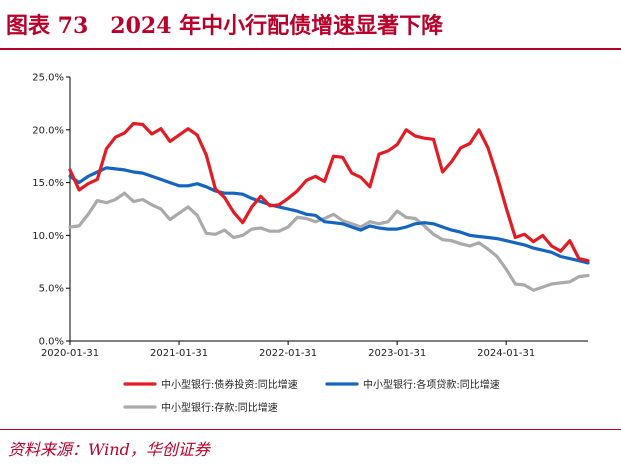  Describe the element at coordinates (48, 183) in the screenshot. I see `y-tick-label: 15.0%` at that location.